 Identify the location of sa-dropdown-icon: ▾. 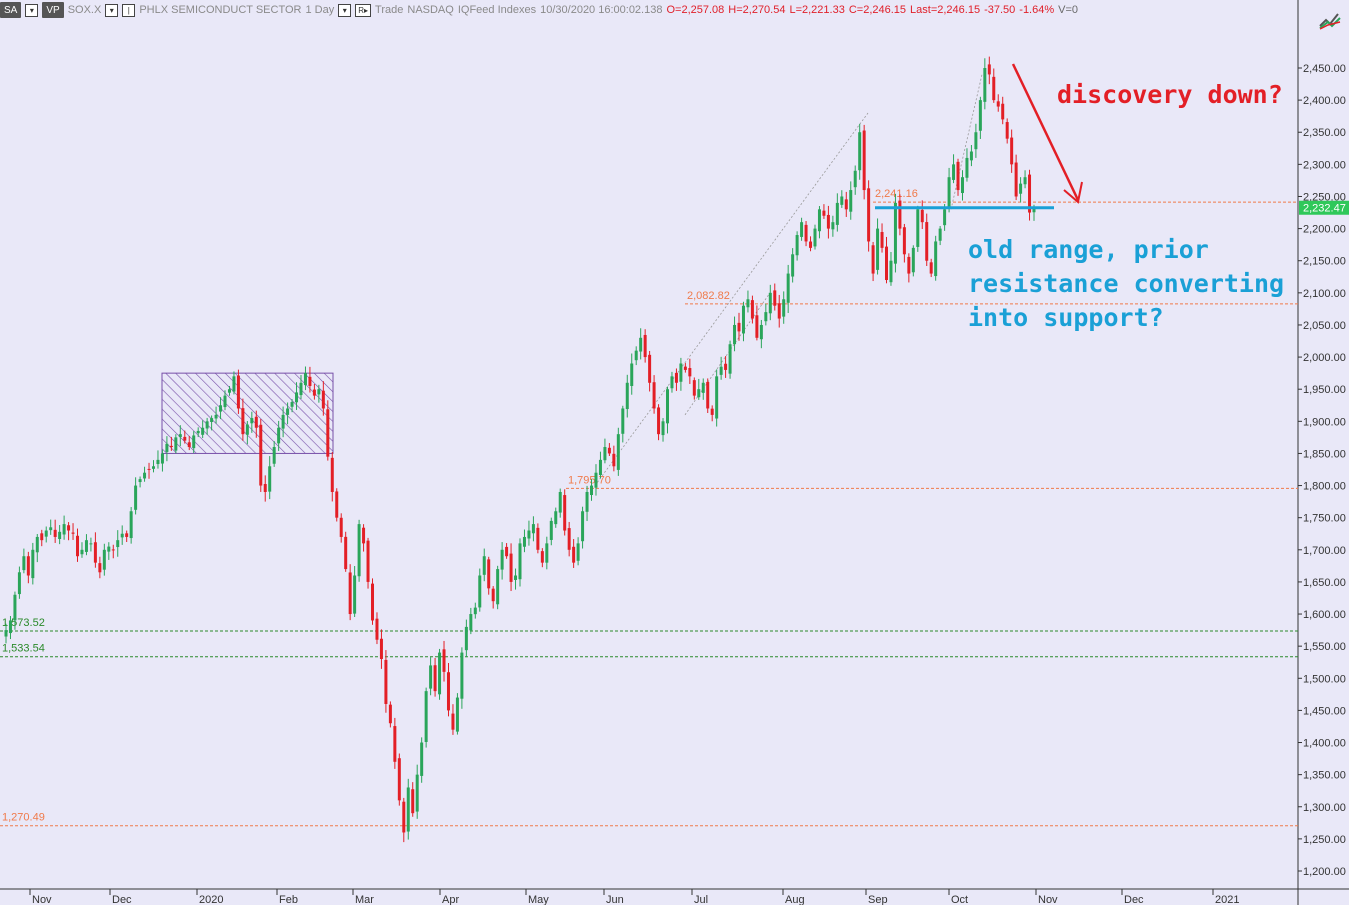
(32, 10).